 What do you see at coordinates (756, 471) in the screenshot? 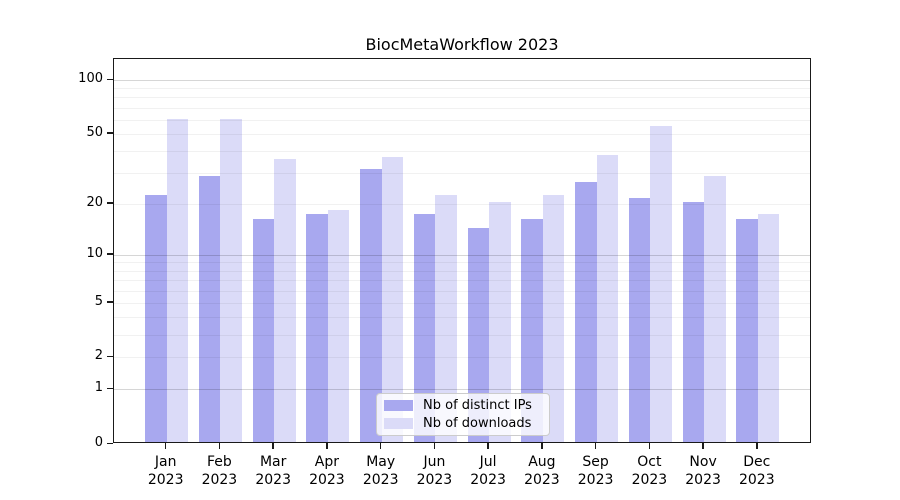
I see `x-tick-label-dec: Dec 2023` at bounding box center [756, 471].